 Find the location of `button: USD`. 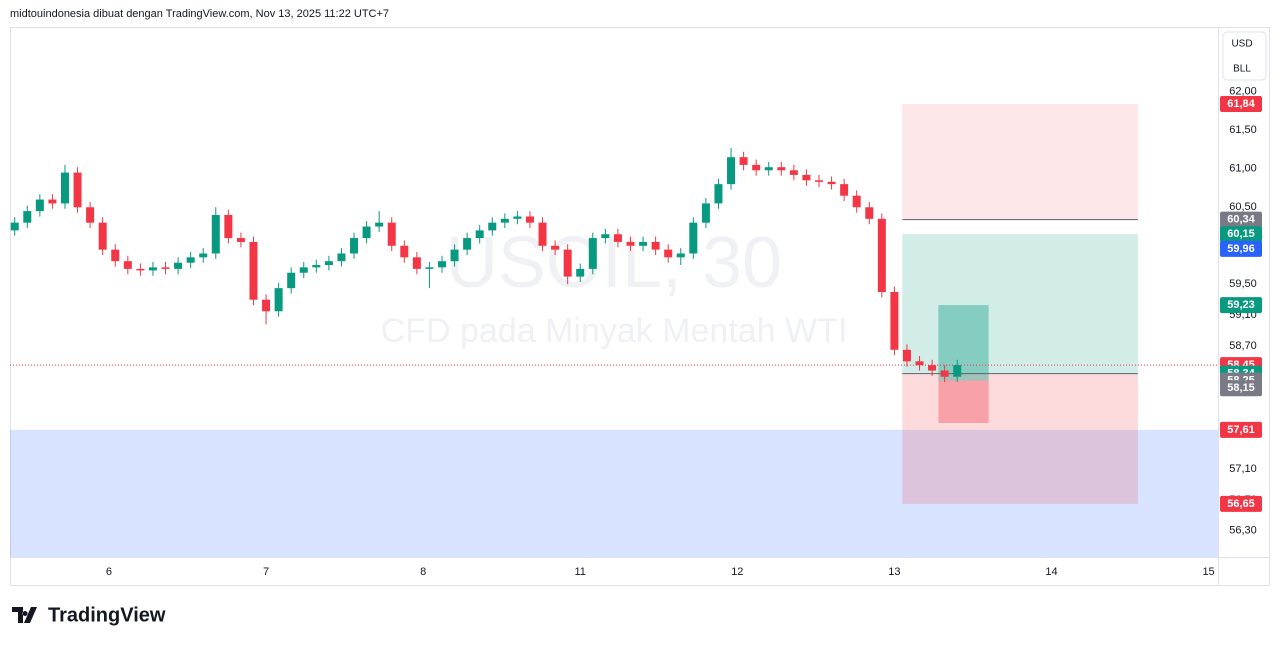

button: USD is located at coordinates (1241, 44).